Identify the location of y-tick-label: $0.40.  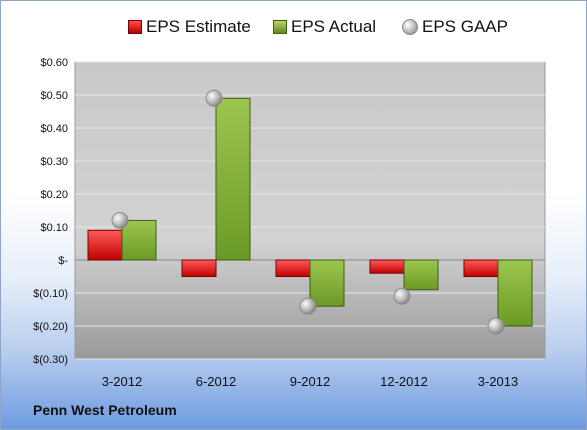
(54, 129).